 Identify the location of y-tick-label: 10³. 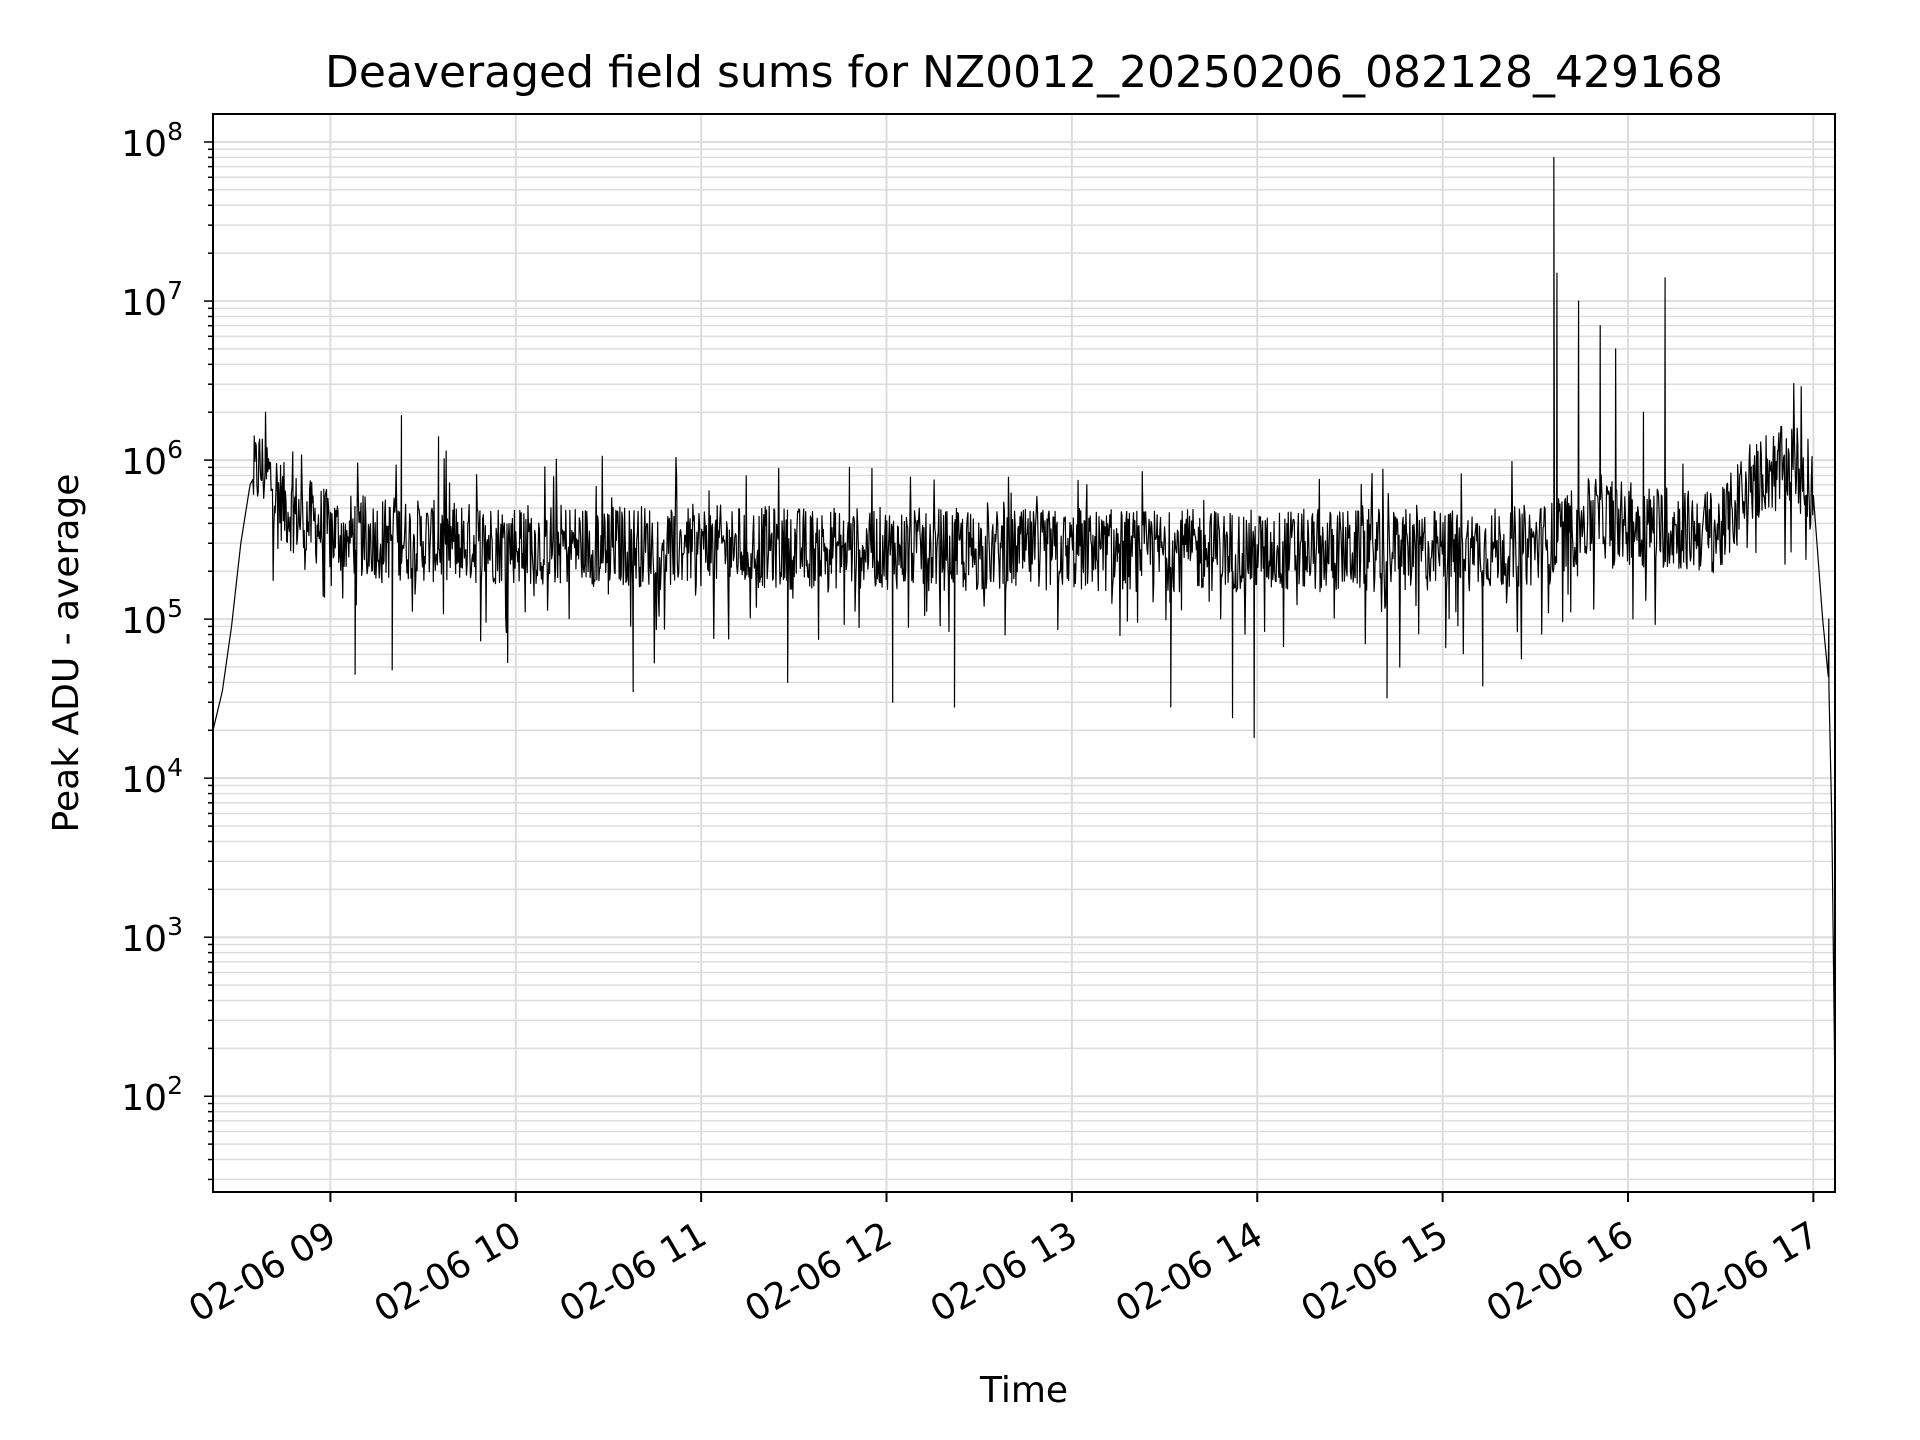
(152, 936).